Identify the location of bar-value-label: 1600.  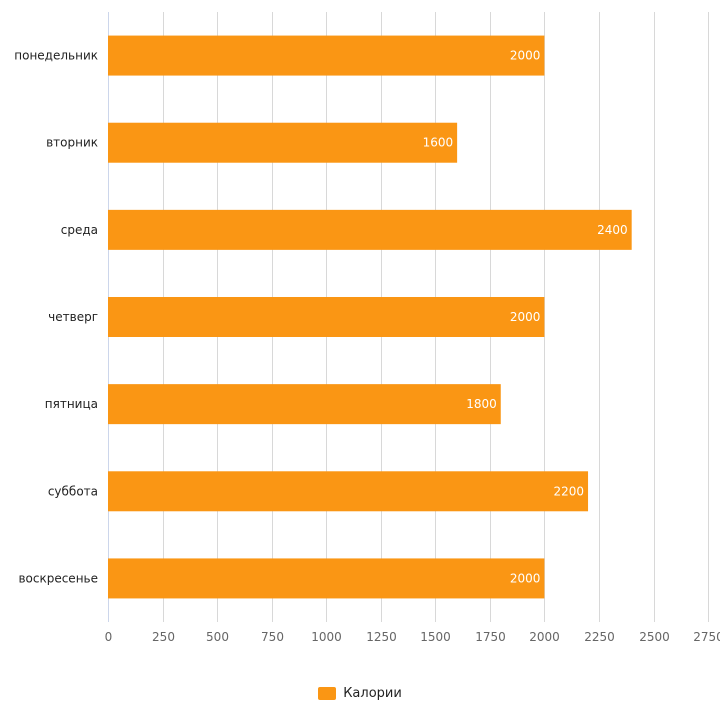
(438, 143).